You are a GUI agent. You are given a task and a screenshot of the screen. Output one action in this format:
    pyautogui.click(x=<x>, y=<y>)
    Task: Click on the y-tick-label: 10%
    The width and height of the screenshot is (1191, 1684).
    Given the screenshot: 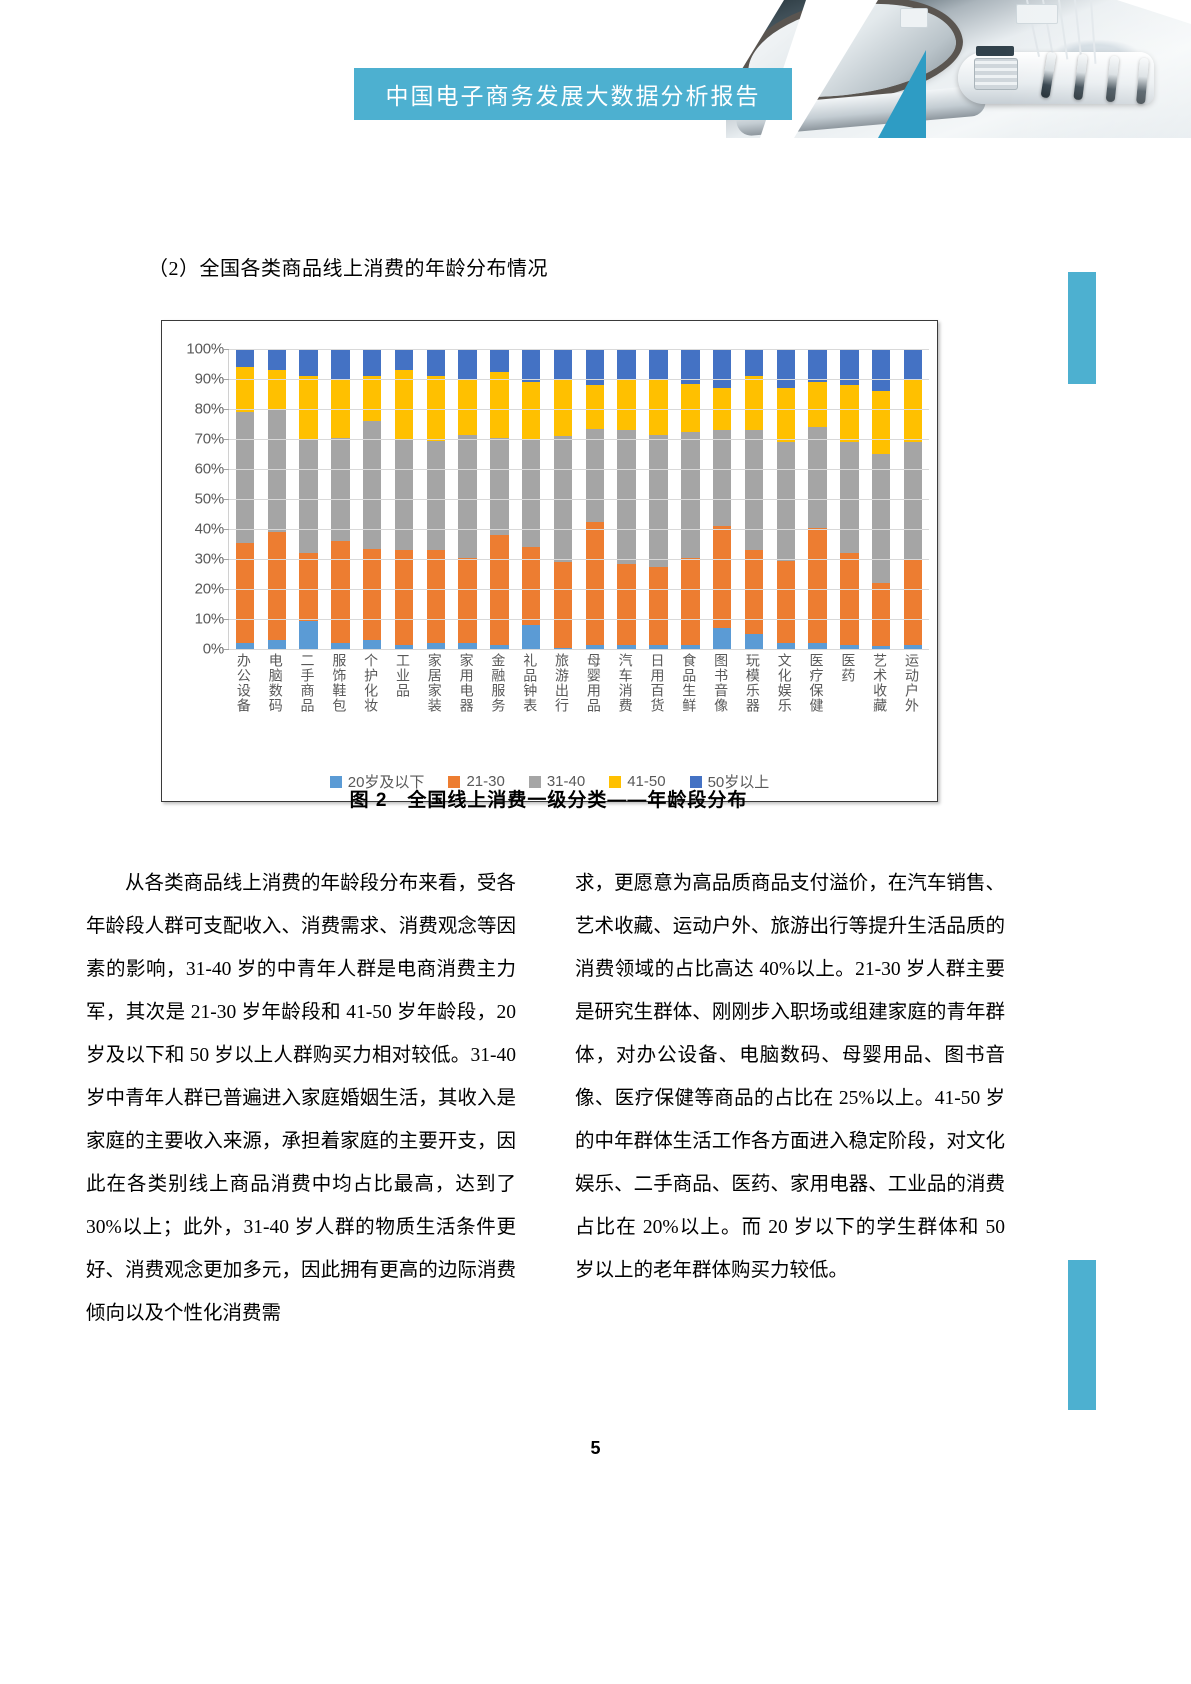 What is the action you would take?
    pyautogui.click(x=209, y=619)
    